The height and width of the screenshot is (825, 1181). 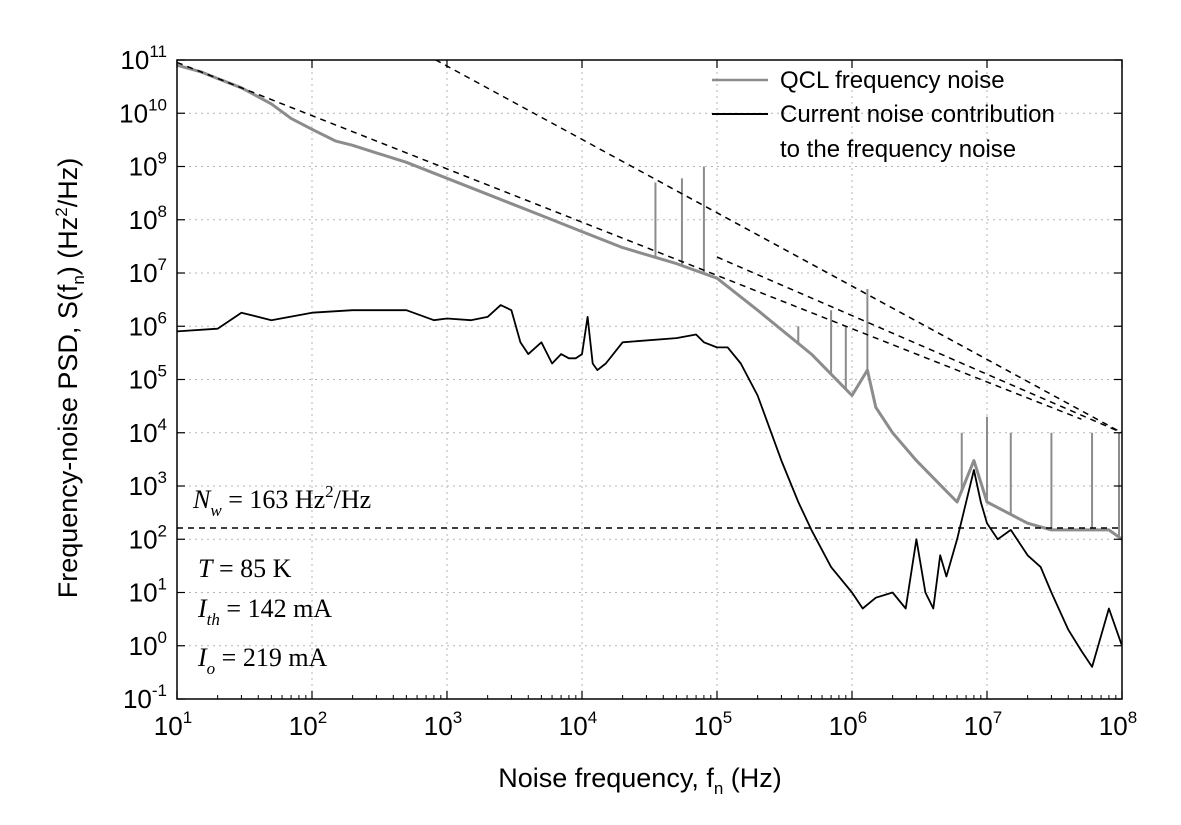 What do you see at coordinates (148, 591) in the screenshot?
I see `y-tick-label: 10¹` at bounding box center [148, 591].